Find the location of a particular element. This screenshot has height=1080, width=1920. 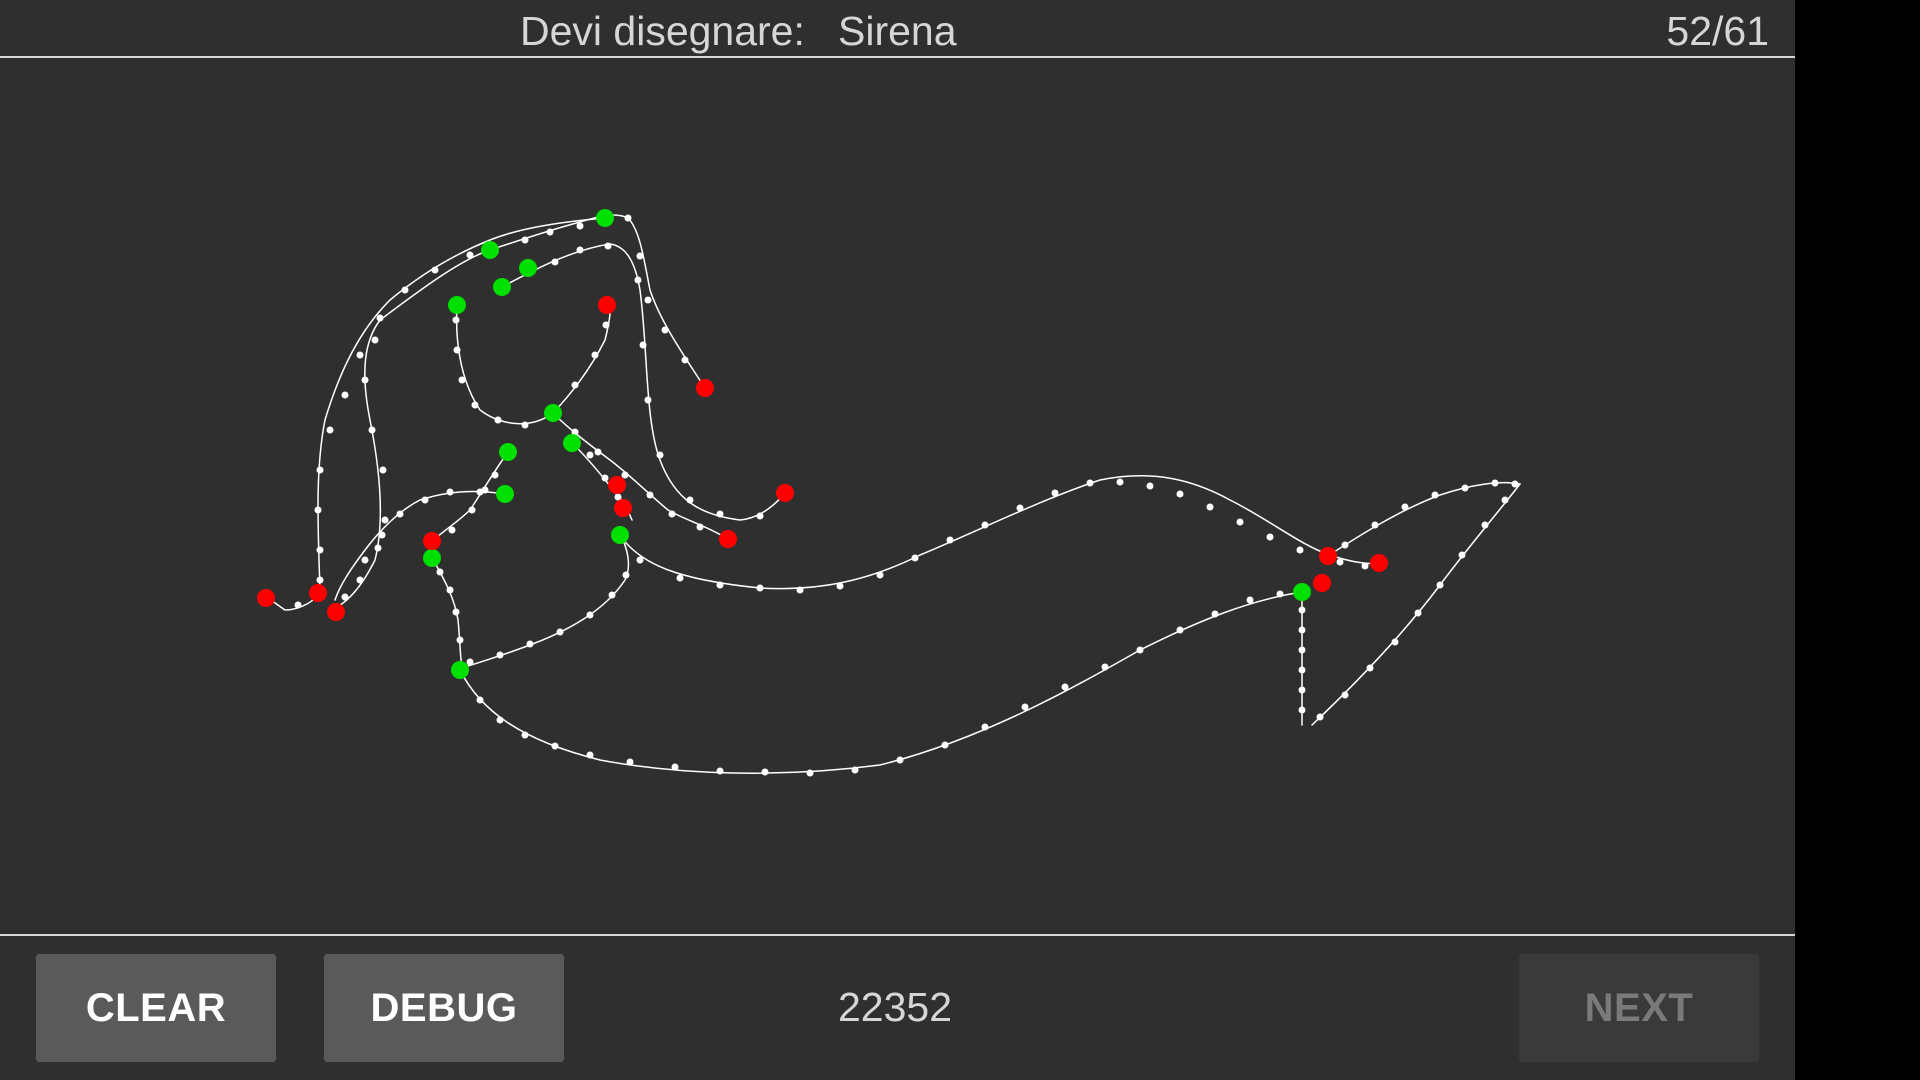

score-value: 22352 is located at coordinates (895, 1007).